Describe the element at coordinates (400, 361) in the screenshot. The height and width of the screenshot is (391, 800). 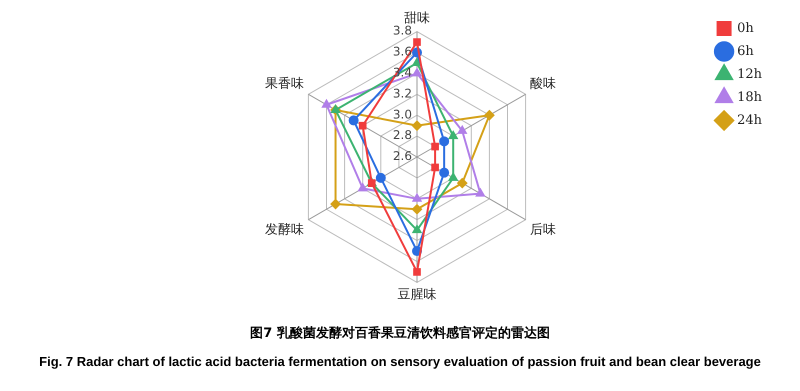
I see `text: Fig. 7 Radar chart of lactic acid bacteria fermentation on sensory evaluation of passion fruit and bean clear beverage` at that location.